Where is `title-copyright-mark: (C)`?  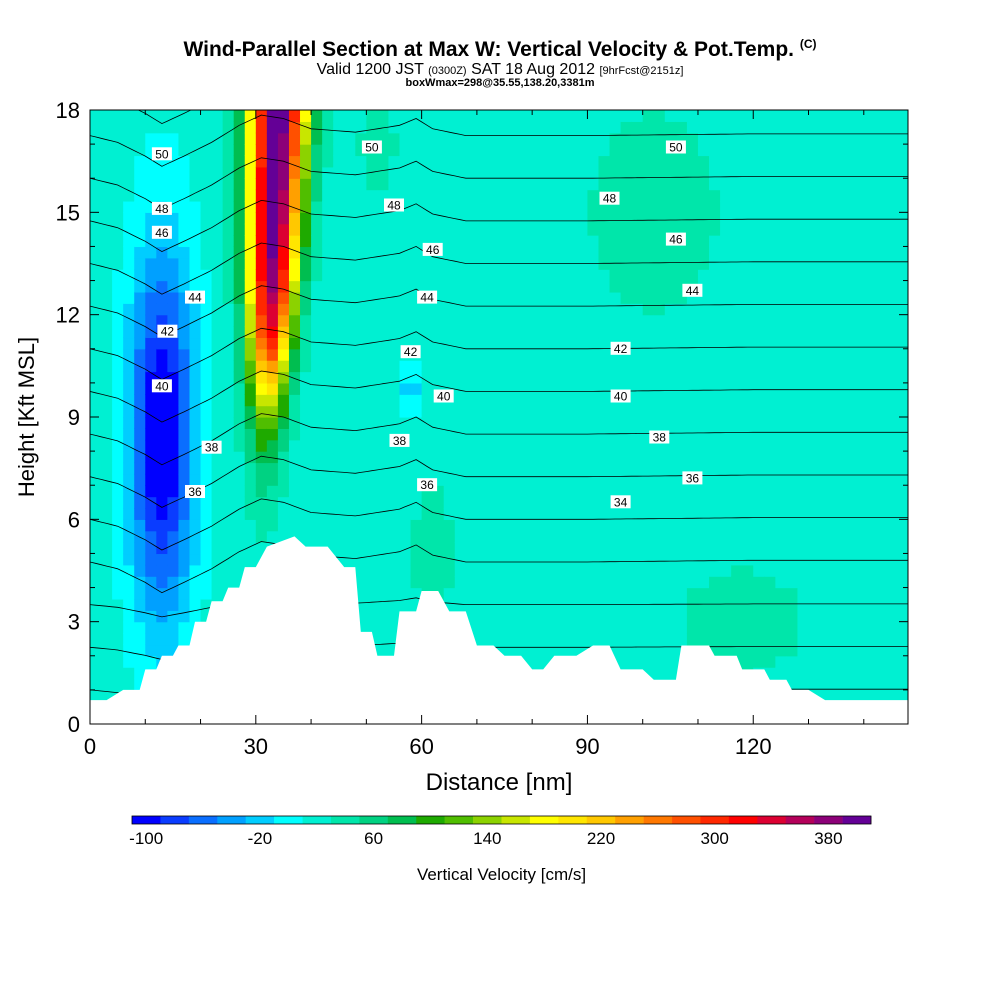
title-copyright-mark: (C) is located at coordinates (808, 44).